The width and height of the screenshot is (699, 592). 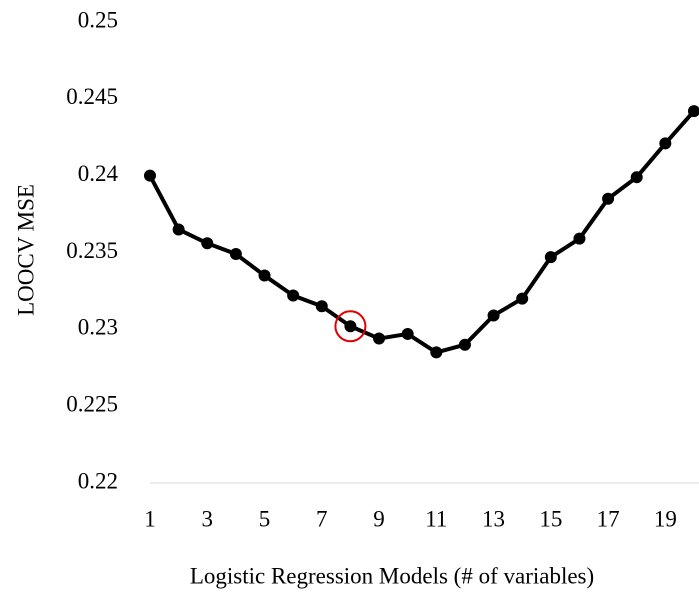 What do you see at coordinates (436, 518) in the screenshot?
I see `x-tick-label: 11` at bounding box center [436, 518].